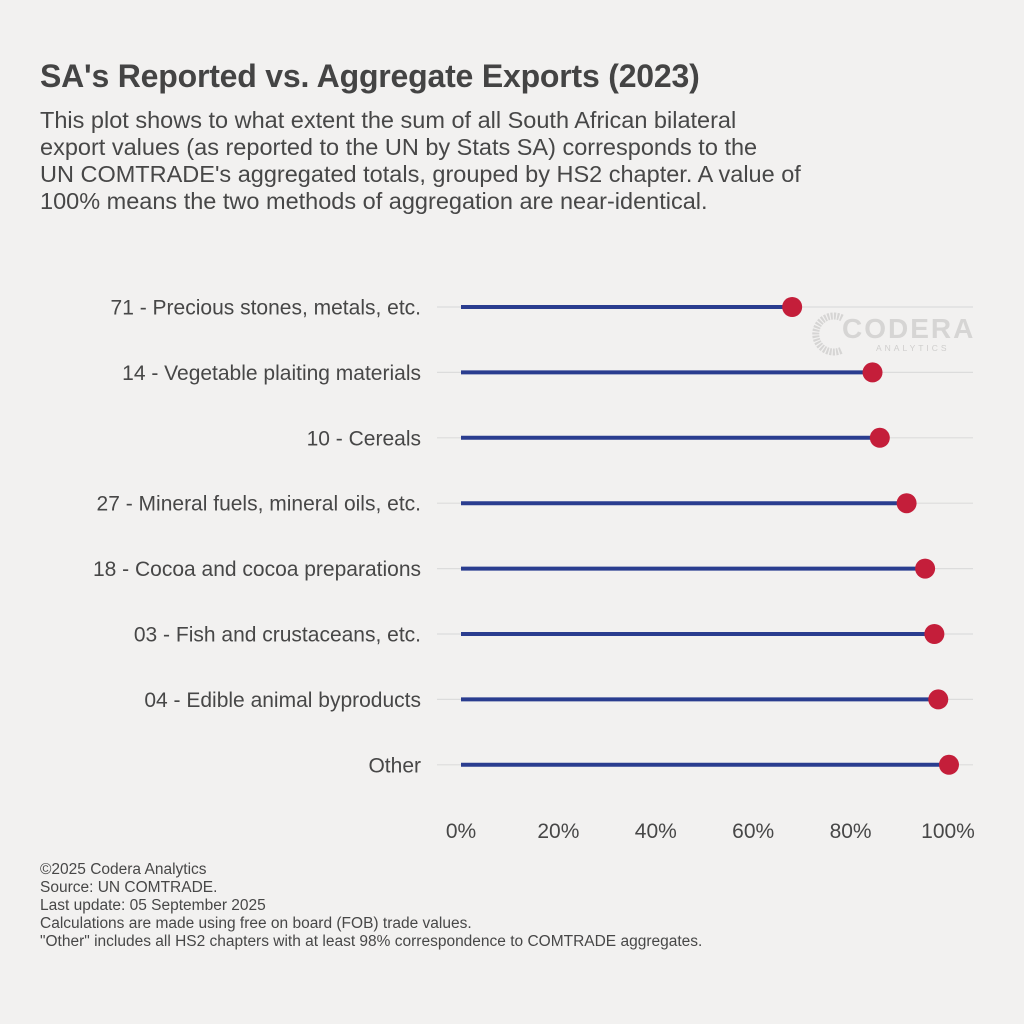  Describe the element at coordinates (129, 887) in the screenshot. I see `footer-source: Source: UN COMTRADE.` at that location.